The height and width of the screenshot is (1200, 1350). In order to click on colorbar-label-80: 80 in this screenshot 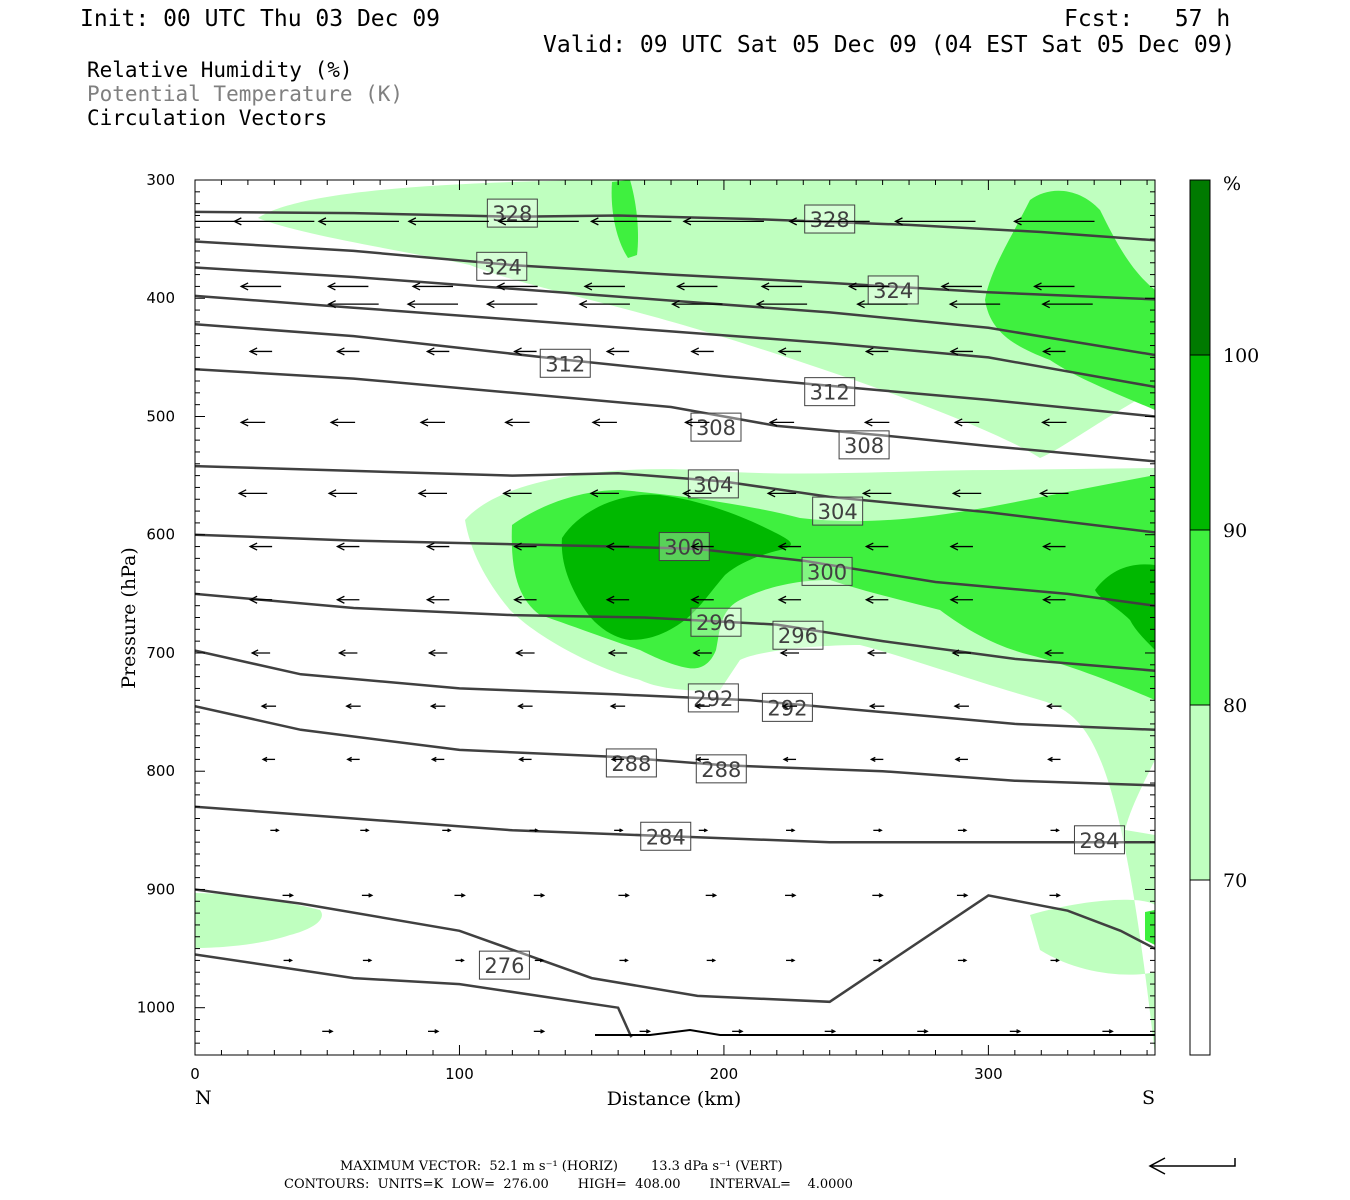, I will do `click(1235, 706)`.